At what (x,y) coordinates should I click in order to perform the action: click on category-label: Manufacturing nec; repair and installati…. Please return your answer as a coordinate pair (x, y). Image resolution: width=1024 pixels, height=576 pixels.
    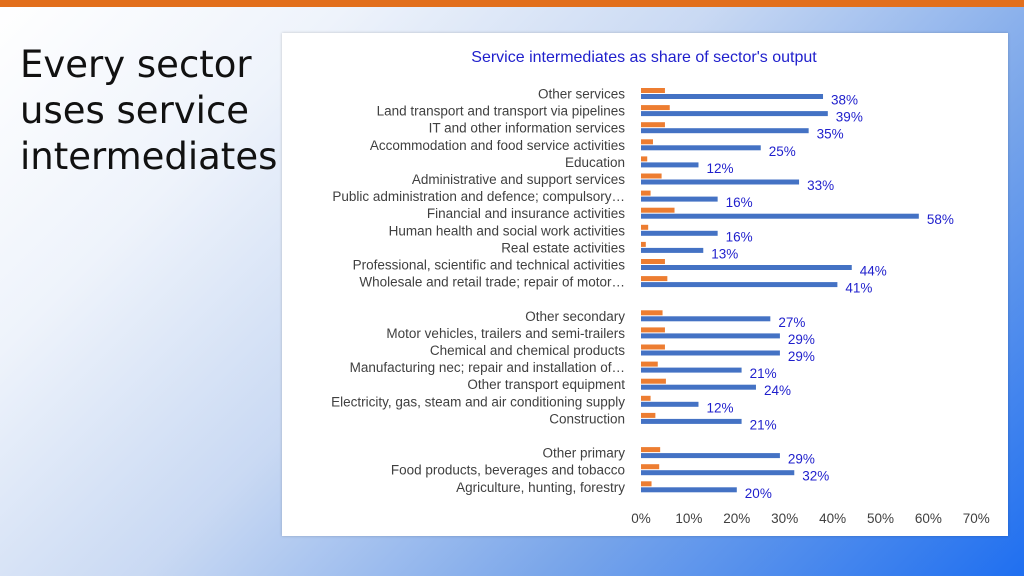
    Looking at the image, I should click on (487, 367).